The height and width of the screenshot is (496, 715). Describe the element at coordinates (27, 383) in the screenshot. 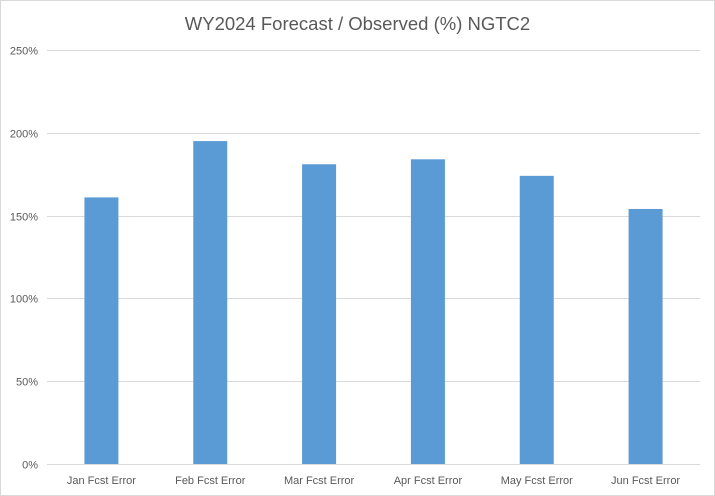

I see `y-tick-label: 50%` at that location.